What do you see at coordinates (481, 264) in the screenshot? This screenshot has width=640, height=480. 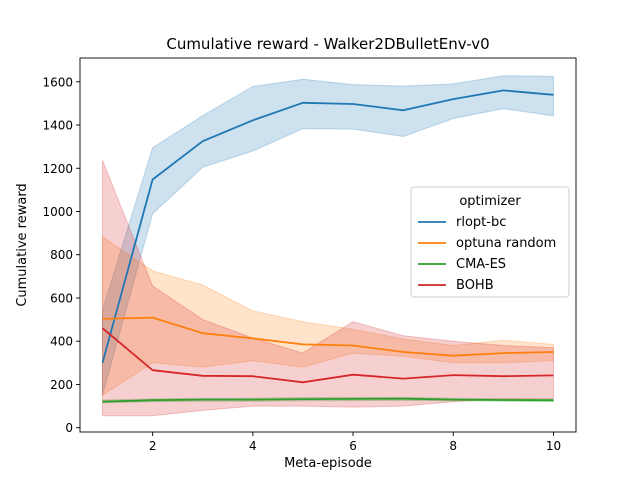 I see `legend-label-cma-es: CMA-ES` at bounding box center [481, 264].